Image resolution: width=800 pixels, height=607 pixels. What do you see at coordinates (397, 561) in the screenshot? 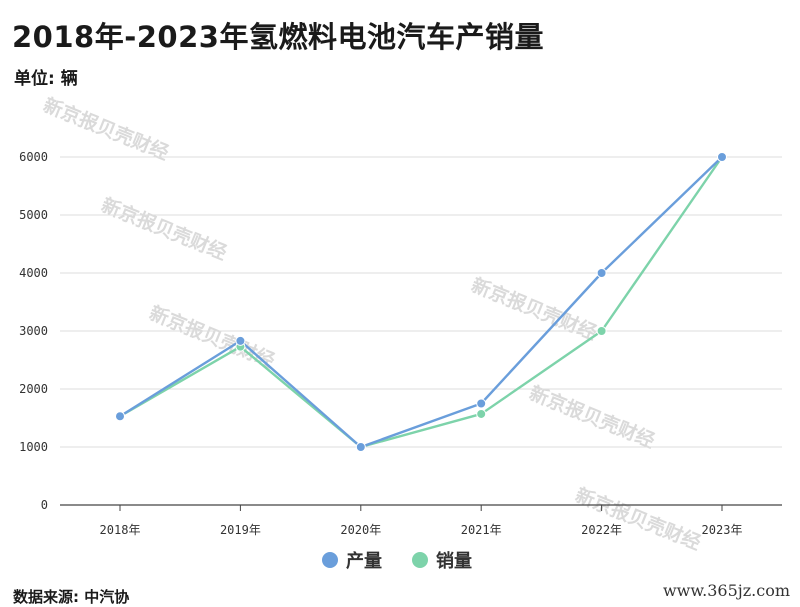
I see `legend: 产量 销量` at bounding box center [397, 561].